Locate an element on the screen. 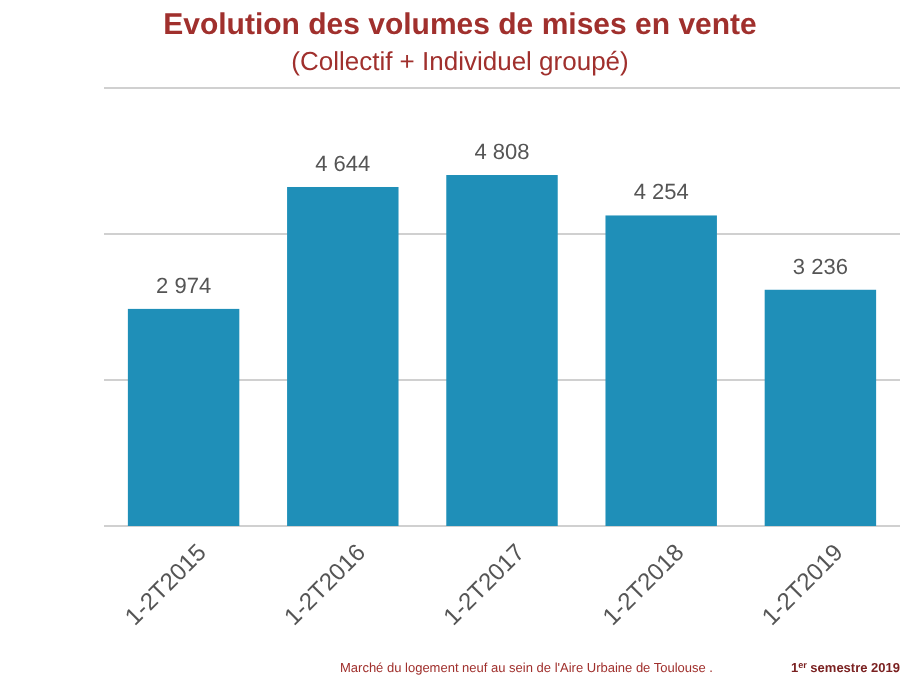 Image resolution: width=920 pixels, height=700 pixels. chart-title: Evolution des volumes de mises en vente is located at coordinates (460, 25).